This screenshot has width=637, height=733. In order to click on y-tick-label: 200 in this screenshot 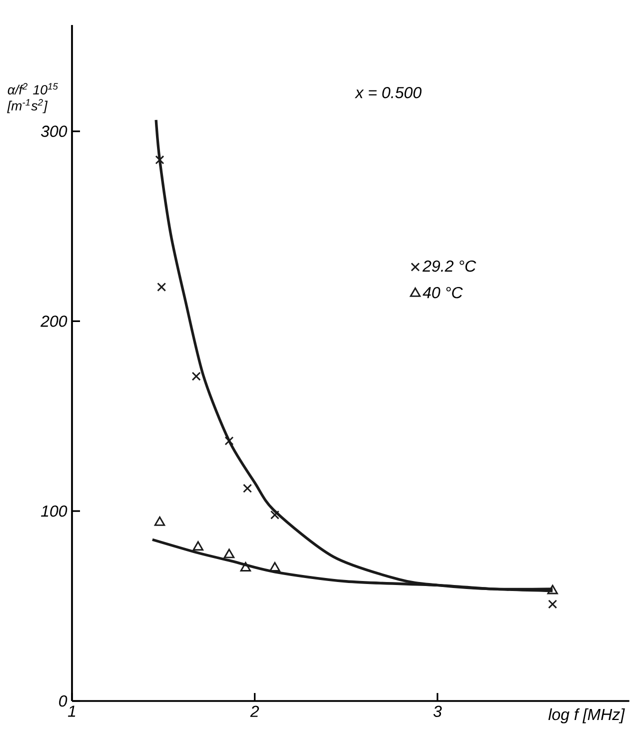, I will do `click(54, 321)`.